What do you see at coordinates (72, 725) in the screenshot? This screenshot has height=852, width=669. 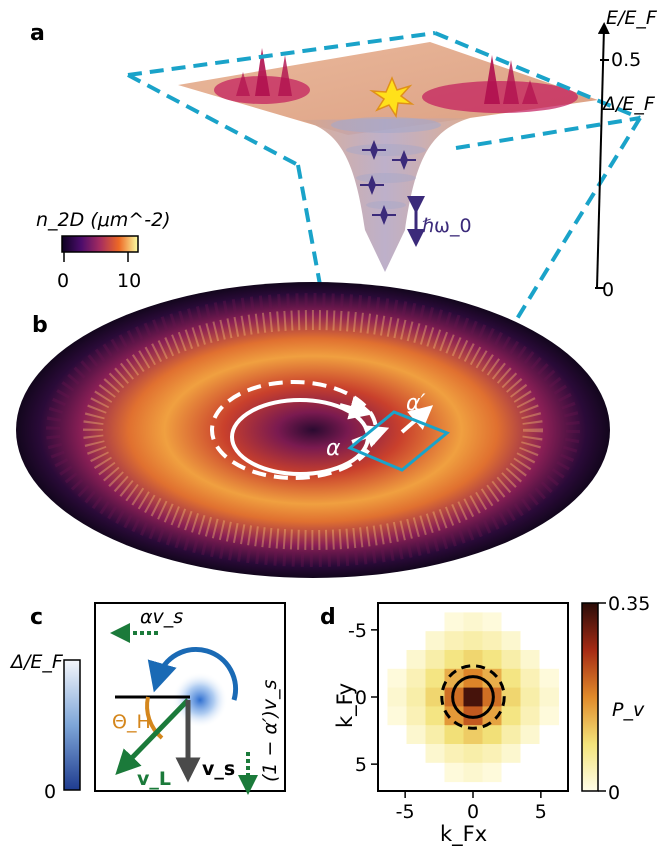 I see `gap-colorbar` at bounding box center [72, 725].